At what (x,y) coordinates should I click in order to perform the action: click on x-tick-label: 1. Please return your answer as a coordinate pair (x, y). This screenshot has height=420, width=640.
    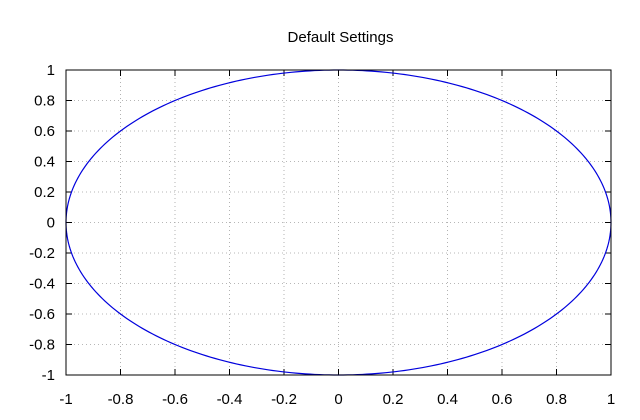
    Looking at the image, I should click on (611, 399).